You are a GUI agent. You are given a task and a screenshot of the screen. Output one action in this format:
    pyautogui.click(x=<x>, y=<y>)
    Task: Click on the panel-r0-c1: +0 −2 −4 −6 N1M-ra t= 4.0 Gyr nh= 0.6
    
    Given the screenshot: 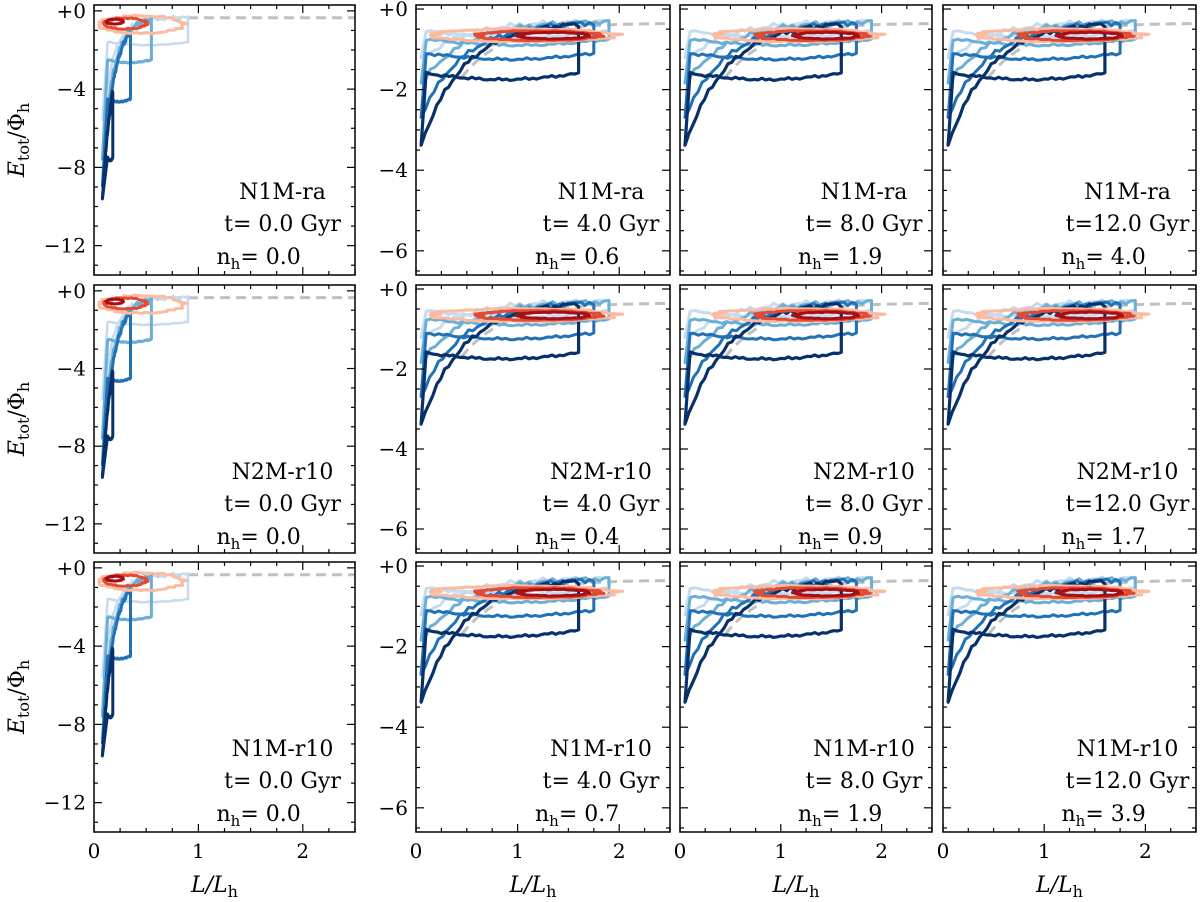 What is the action you would take?
    pyautogui.click(x=525, y=138)
    